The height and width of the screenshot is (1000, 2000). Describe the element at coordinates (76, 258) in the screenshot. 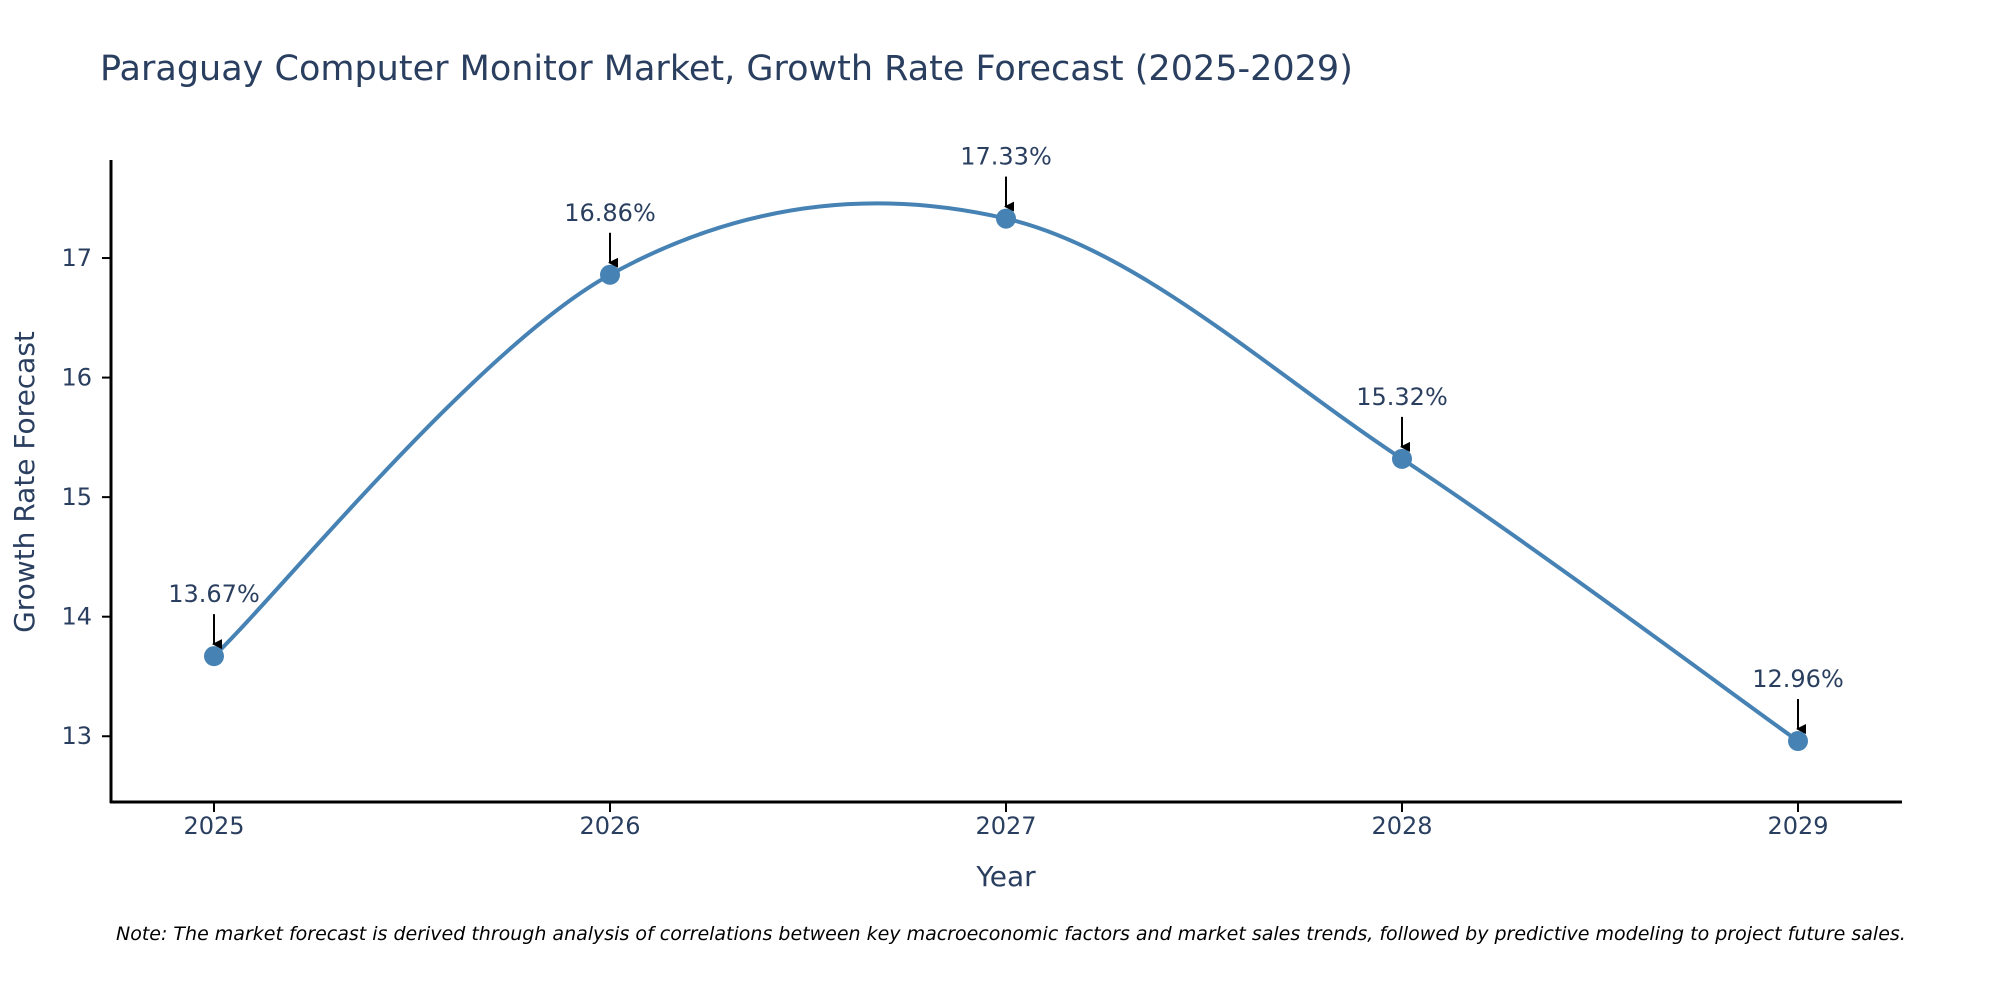

I see `y-tick-label: 17` at that location.